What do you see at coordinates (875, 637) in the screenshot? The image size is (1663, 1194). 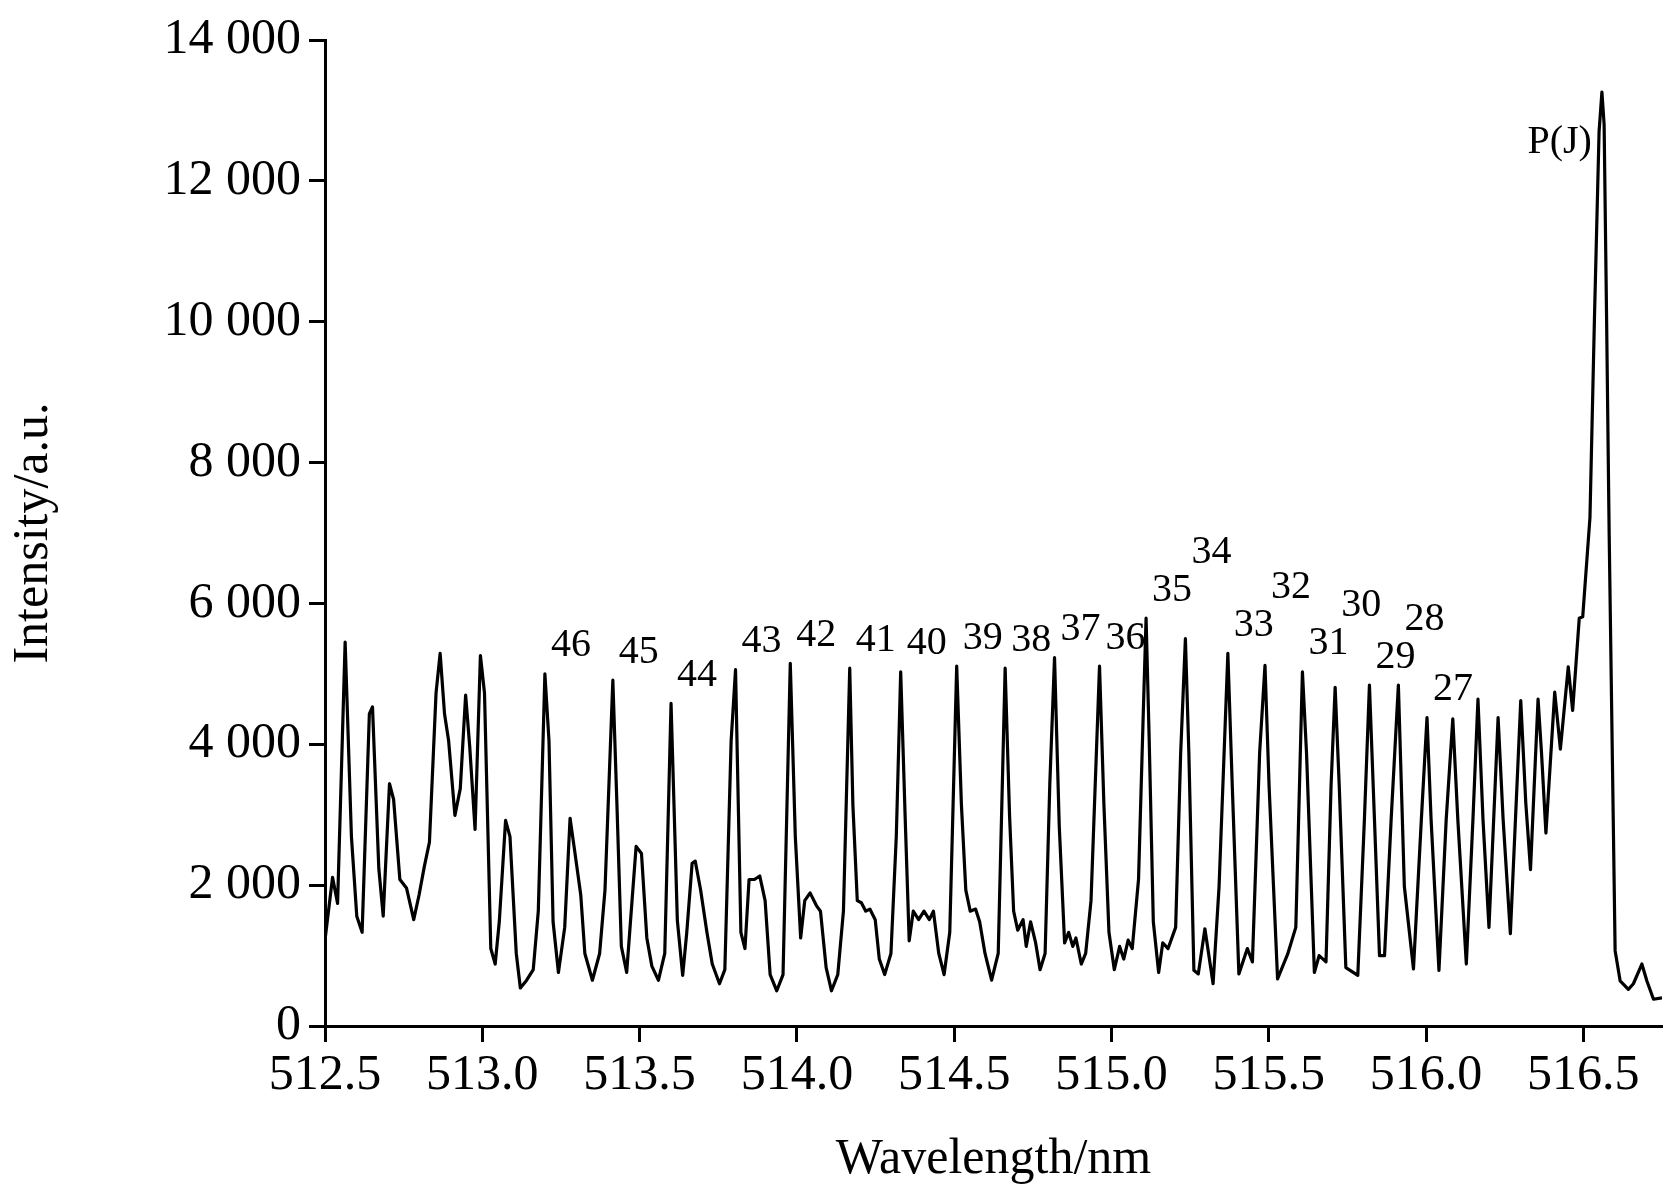 I see `annotation: 41` at bounding box center [875, 637].